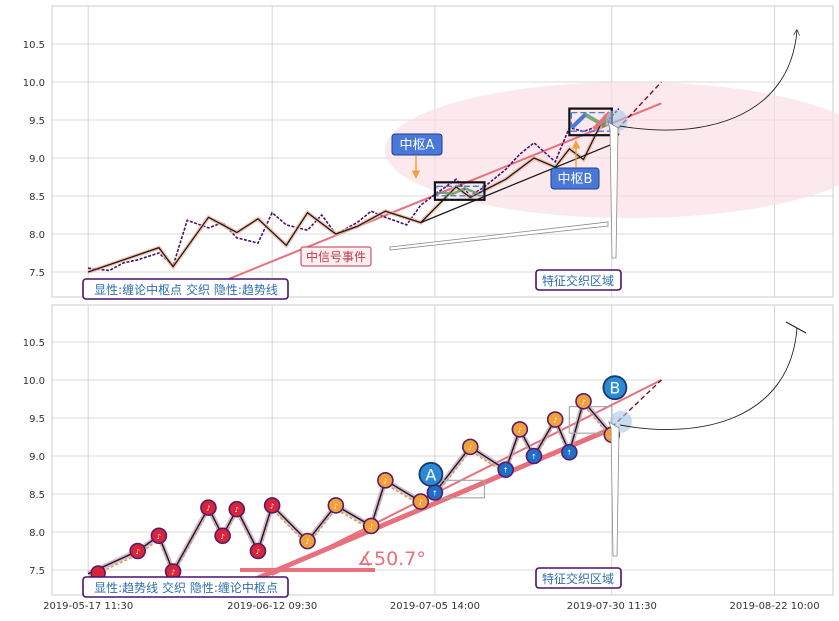 Image resolution: width=839 pixels, height=621 pixels. Describe the element at coordinates (708, 378) in the screenshot. I see `bottom-curved-arrow` at that location.